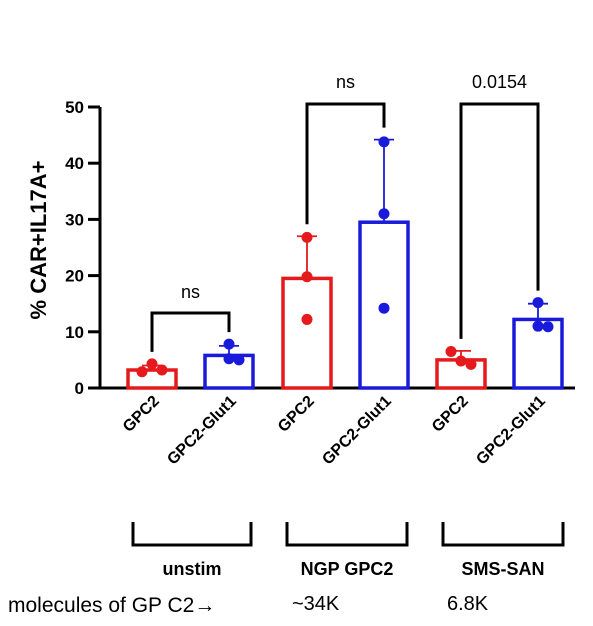 This screenshot has height=626, width=593. Describe the element at coordinates (348, 550) in the screenshot. I see `group-brackets: unstim NGP GPC2 SMS-SAN` at that location.